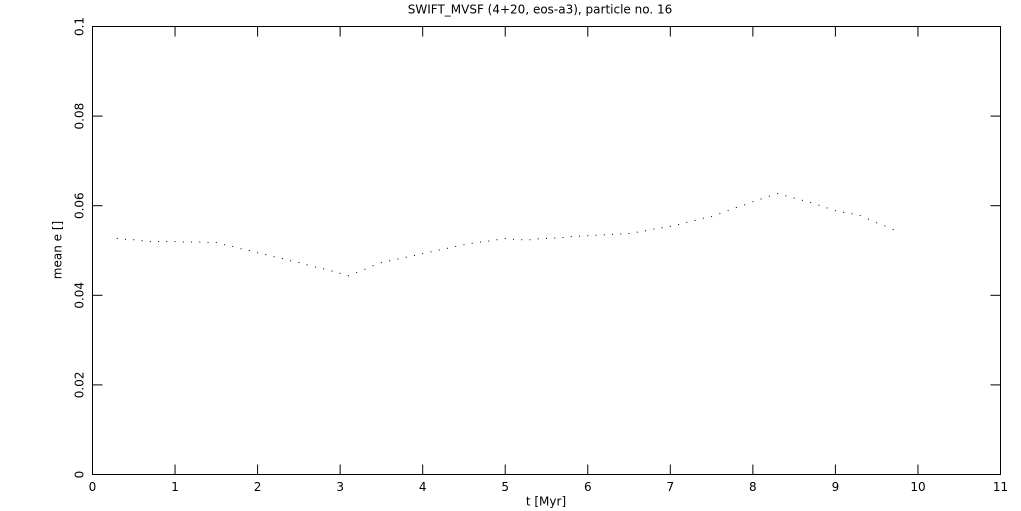  I want to click on x-axis-label: t [Myr], so click(546, 502).